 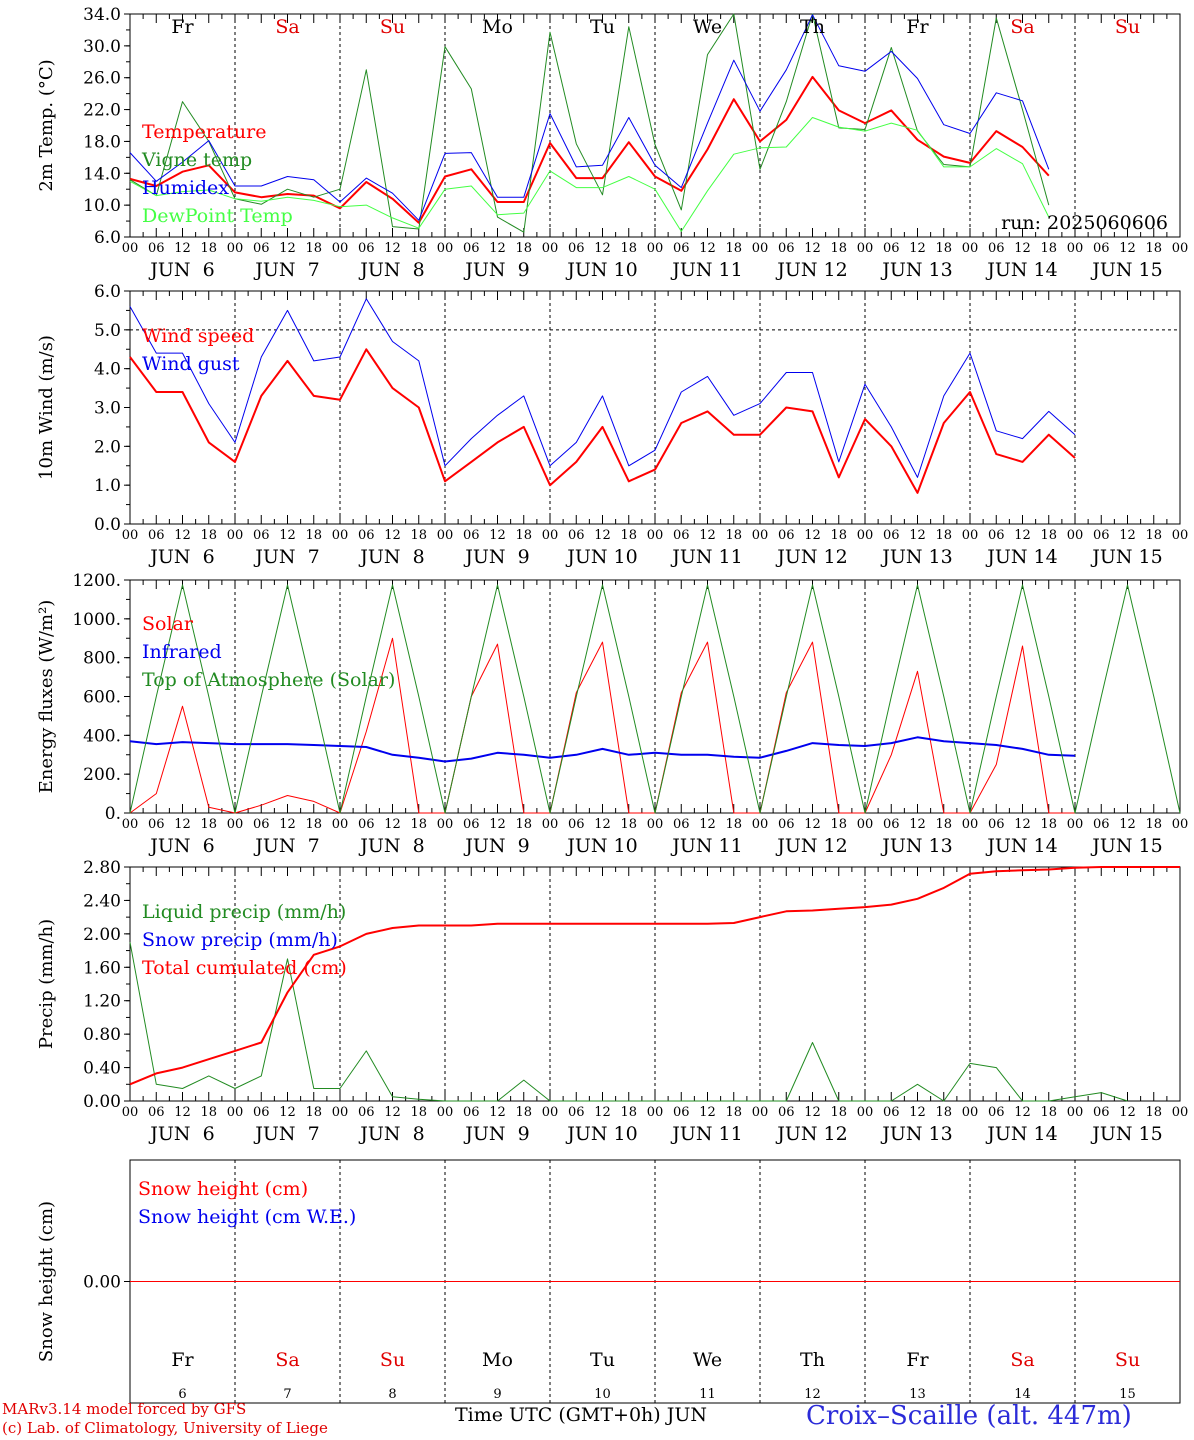 What do you see at coordinates (602, 1394) in the screenshot?
I see `day-number: 10` at bounding box center [602, 1394].